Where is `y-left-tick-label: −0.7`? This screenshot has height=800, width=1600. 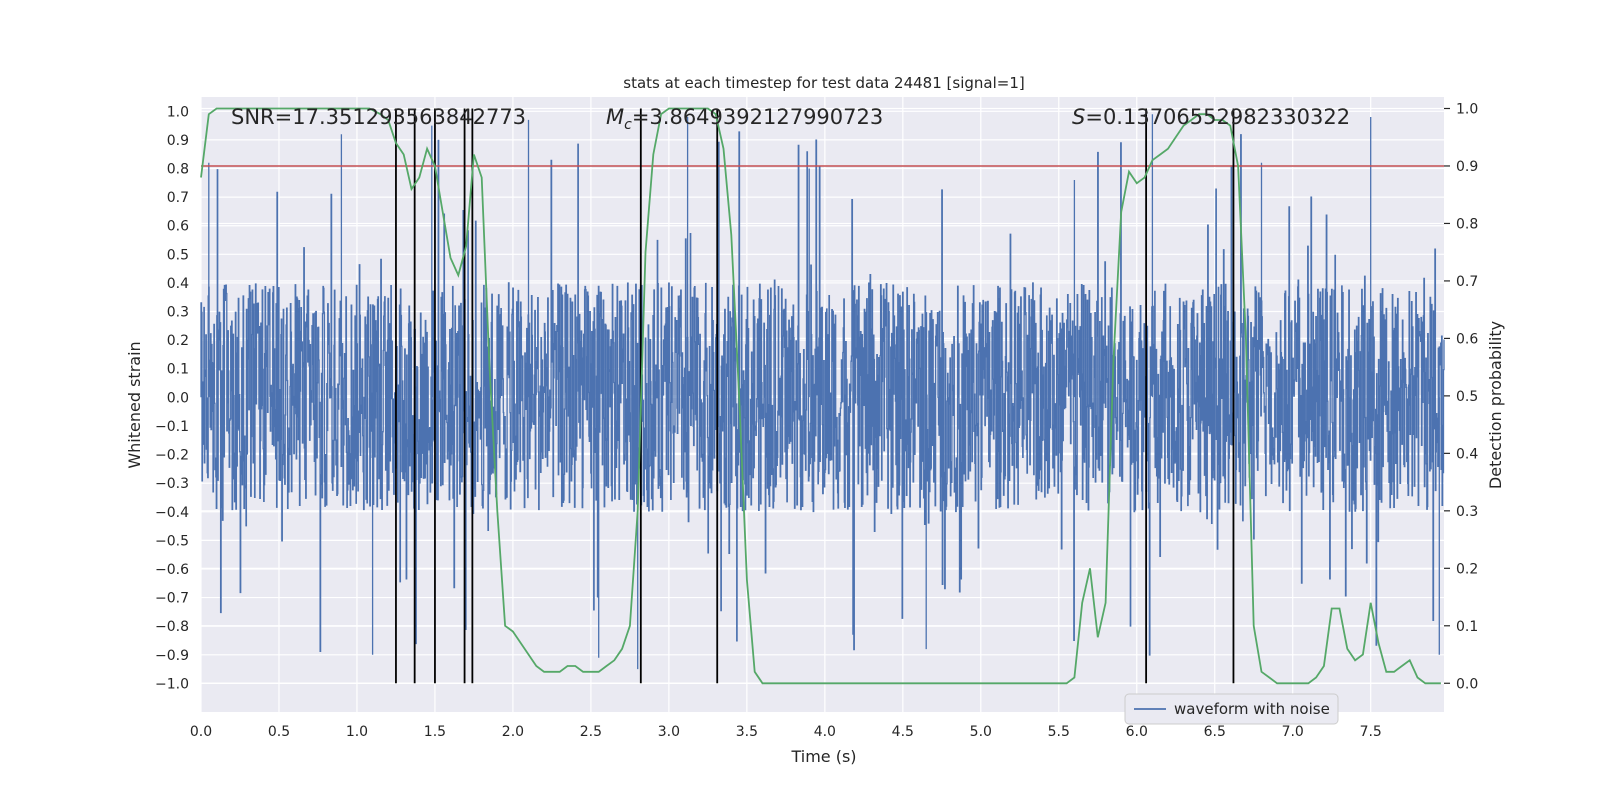 y-left-tick-label: −0.7 is located at coordinates (172, 599).